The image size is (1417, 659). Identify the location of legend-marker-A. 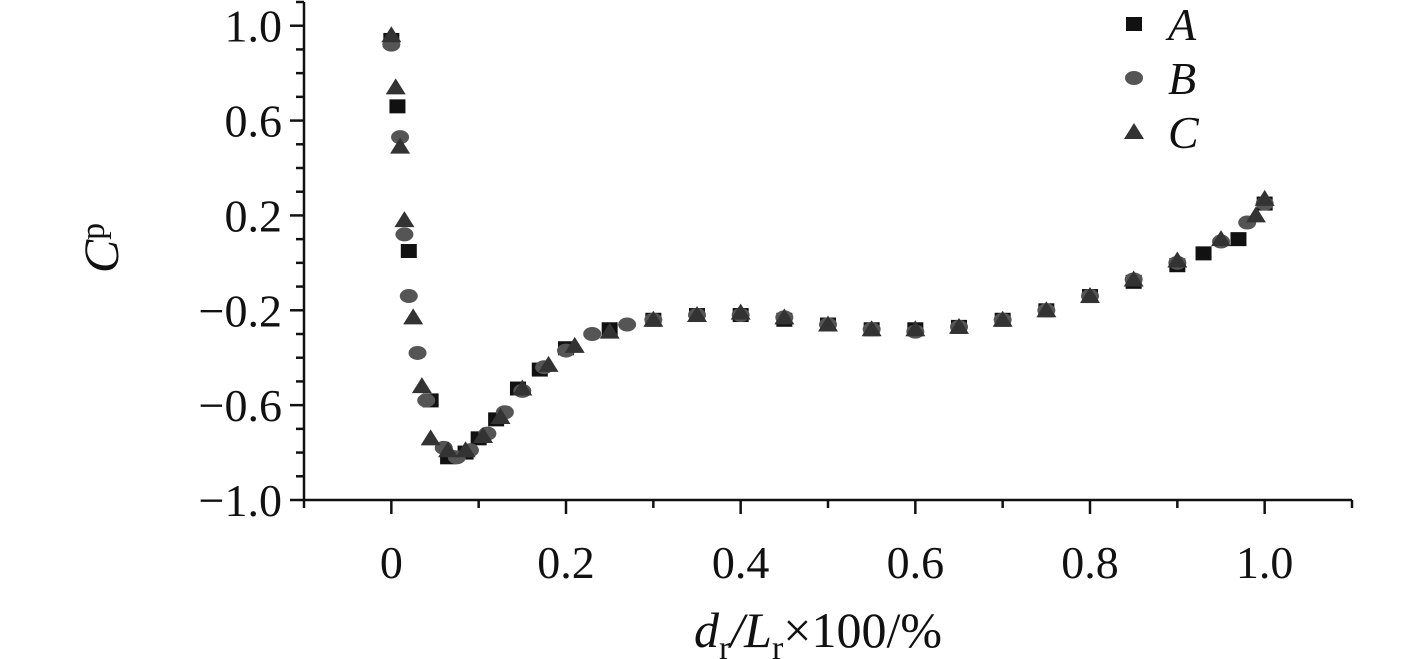
(1134, 24).